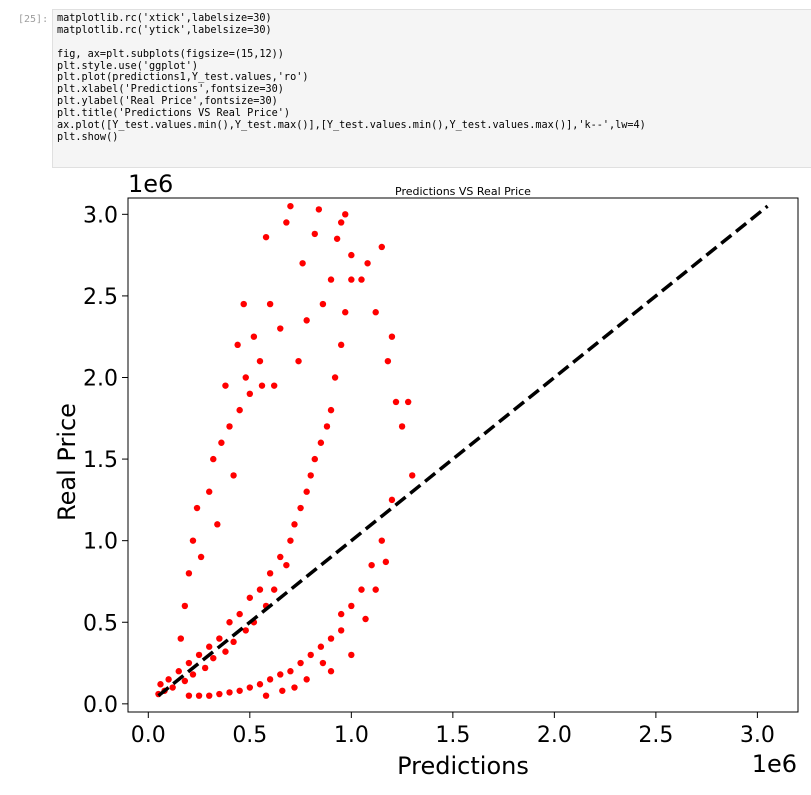 The width and height of the screenshot is (811, 795). I want to click on code-line: matplotlib.rc('xtick',labelsize=30), so click(164, 18).